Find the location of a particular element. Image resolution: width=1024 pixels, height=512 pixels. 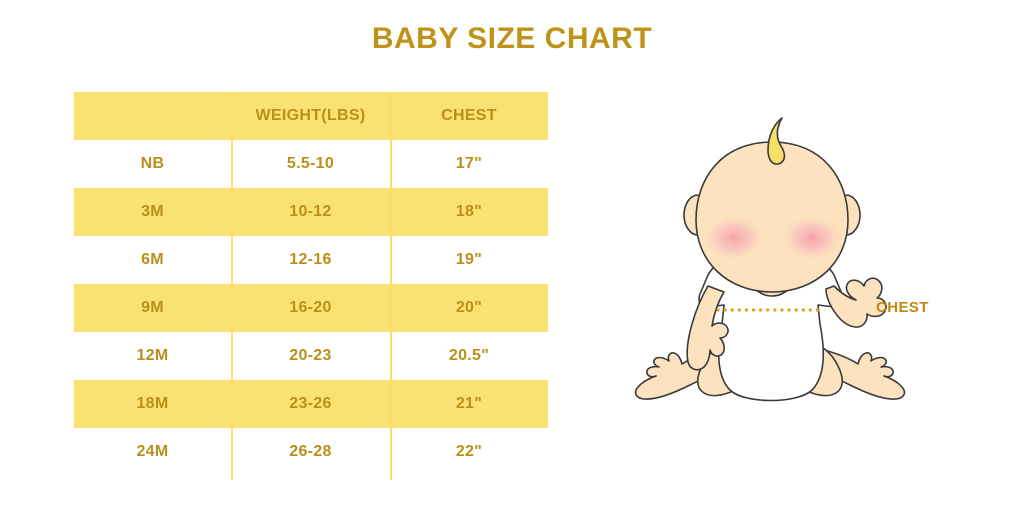

cell-weight: 23-26 is located at coordinates (310, 404).